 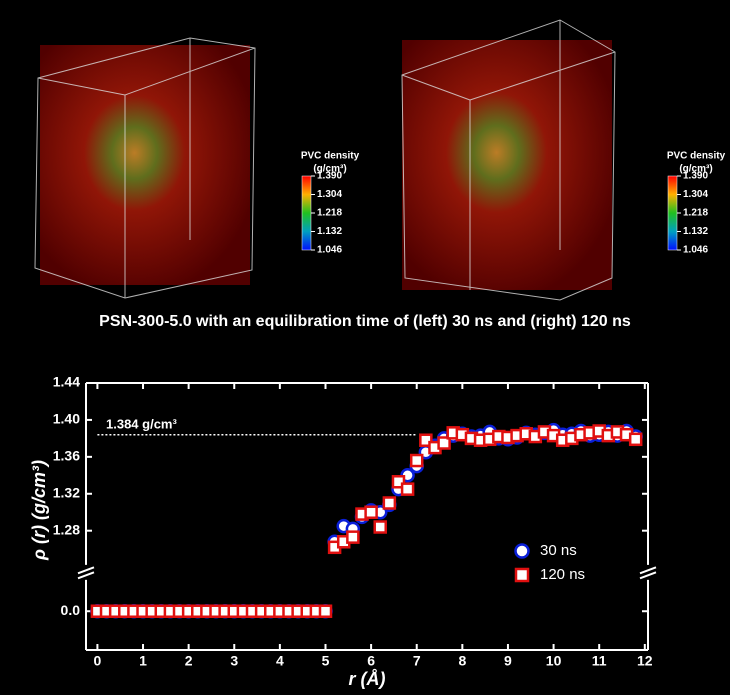 I want to click on x-tick-label: 6, so click(x=371, y=661).